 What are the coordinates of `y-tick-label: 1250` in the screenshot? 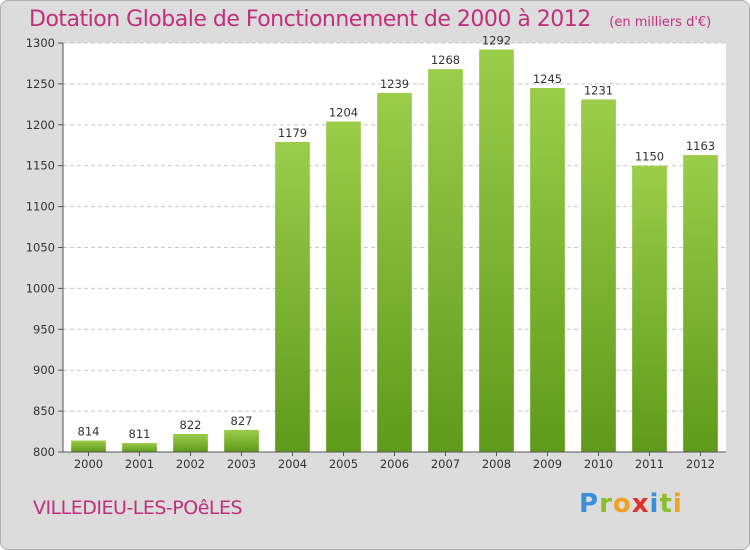 It's located at (40, 84).